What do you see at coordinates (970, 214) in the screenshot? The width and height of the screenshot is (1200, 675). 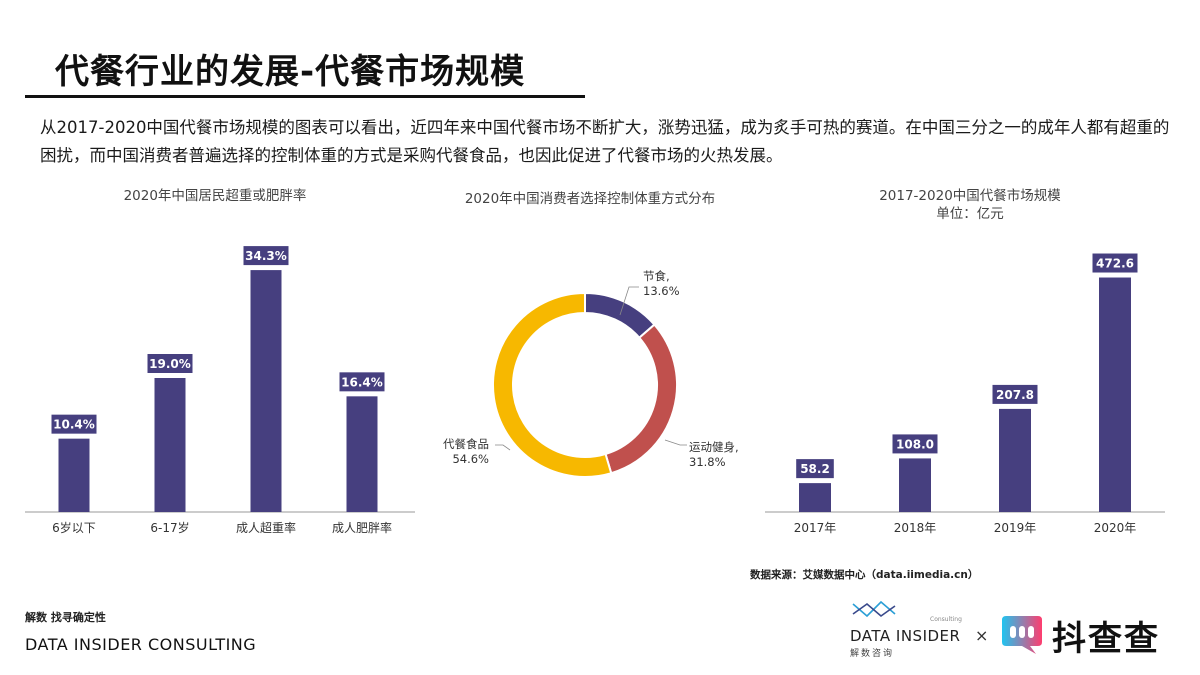 I see `bar2-subtitle: 单位：亿元` at bounding box center [970, 214].